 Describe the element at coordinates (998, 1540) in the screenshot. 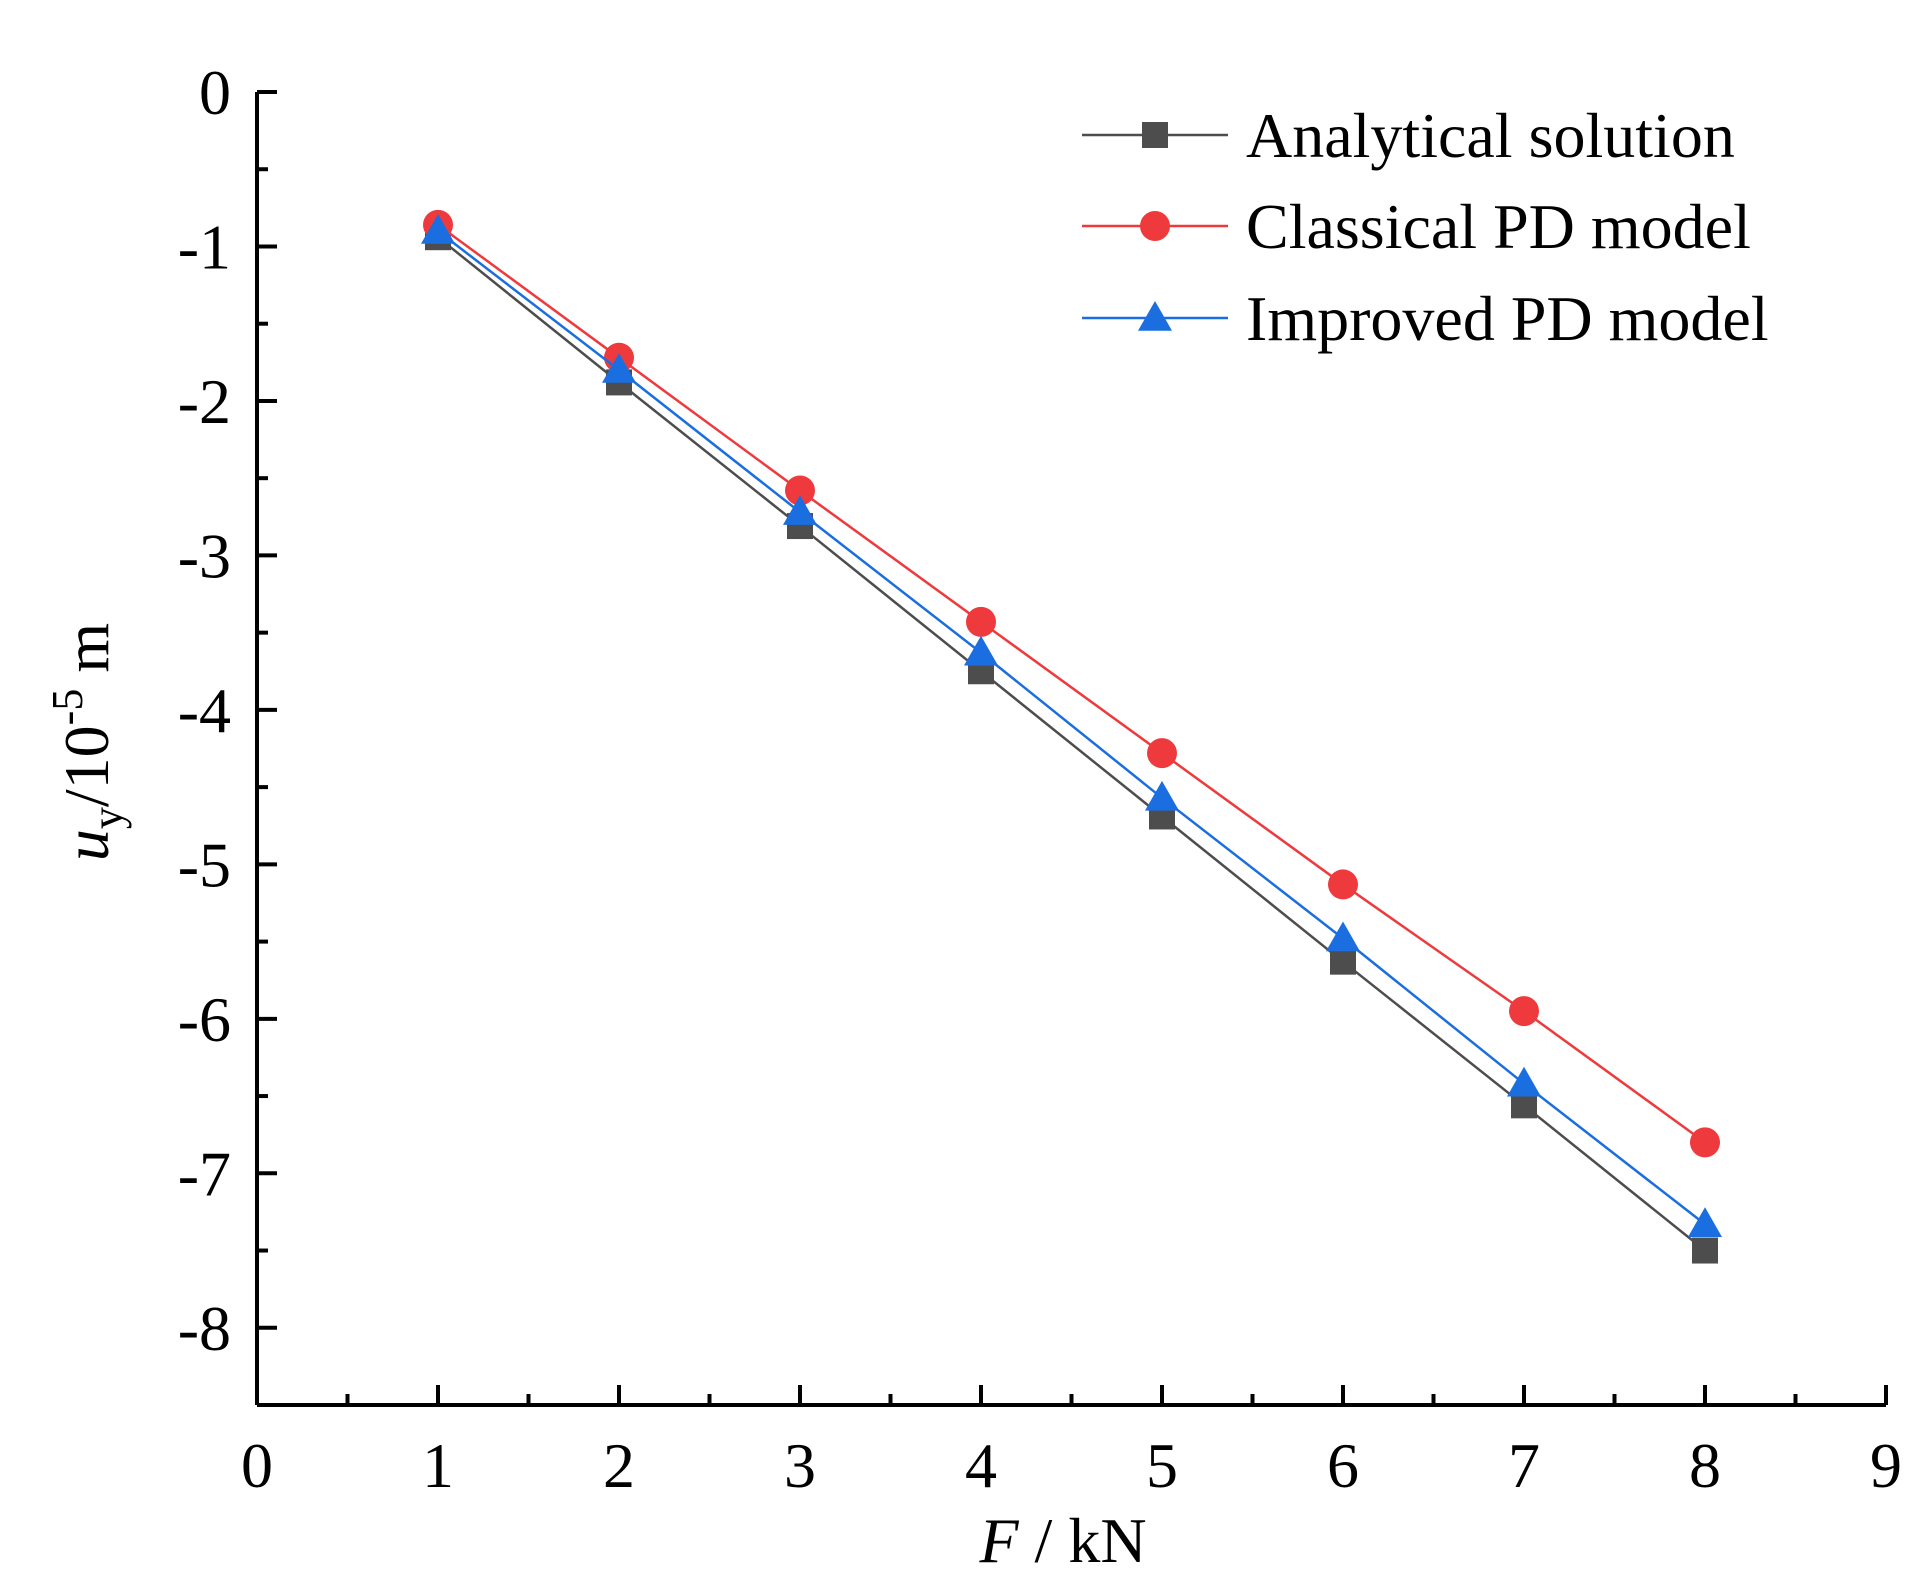

I see `x-axis-variable: F` at that location.